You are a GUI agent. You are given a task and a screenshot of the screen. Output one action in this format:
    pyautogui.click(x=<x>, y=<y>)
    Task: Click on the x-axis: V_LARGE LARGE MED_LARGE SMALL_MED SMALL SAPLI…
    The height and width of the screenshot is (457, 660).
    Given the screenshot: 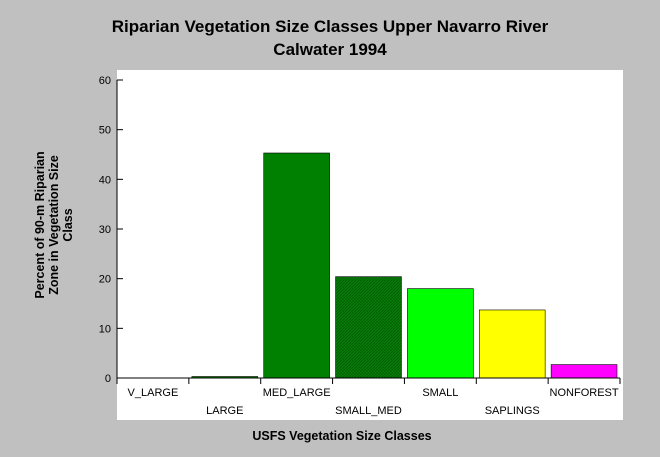 What is the action you would take?
    pyautogui.click(x=368, y=397)
    